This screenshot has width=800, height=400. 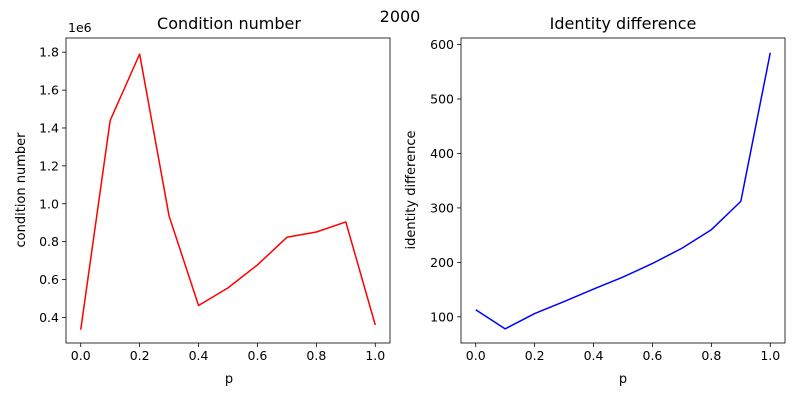 What do you see at coordinates (442, 262) in the screenshot?
I see `y-tick-label: 200` at bounding box center [442, 262].